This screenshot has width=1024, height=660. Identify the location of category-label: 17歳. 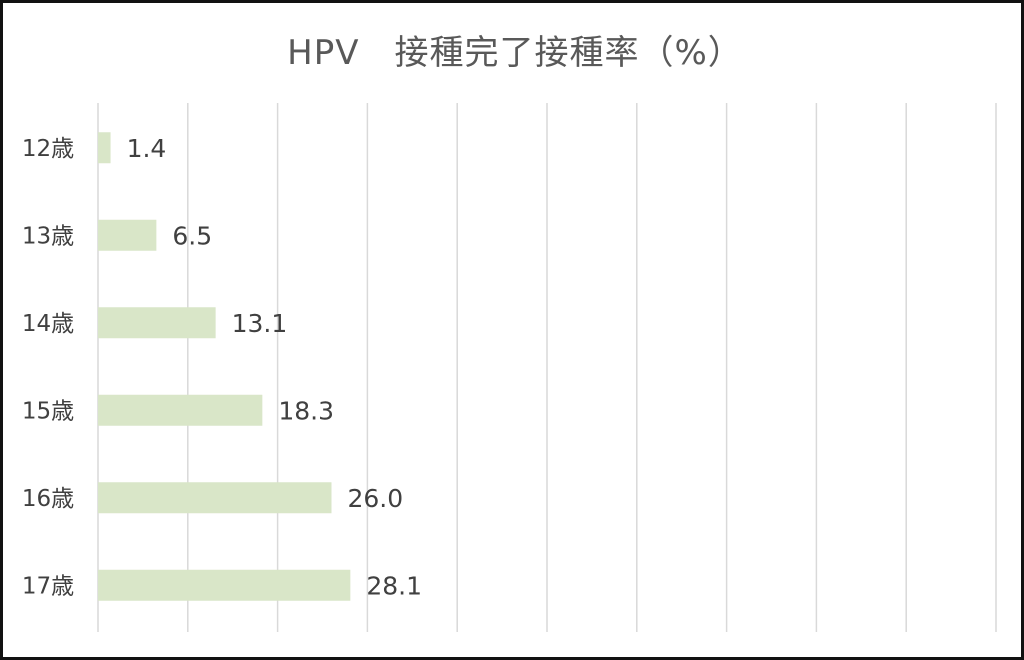
(48, 586).